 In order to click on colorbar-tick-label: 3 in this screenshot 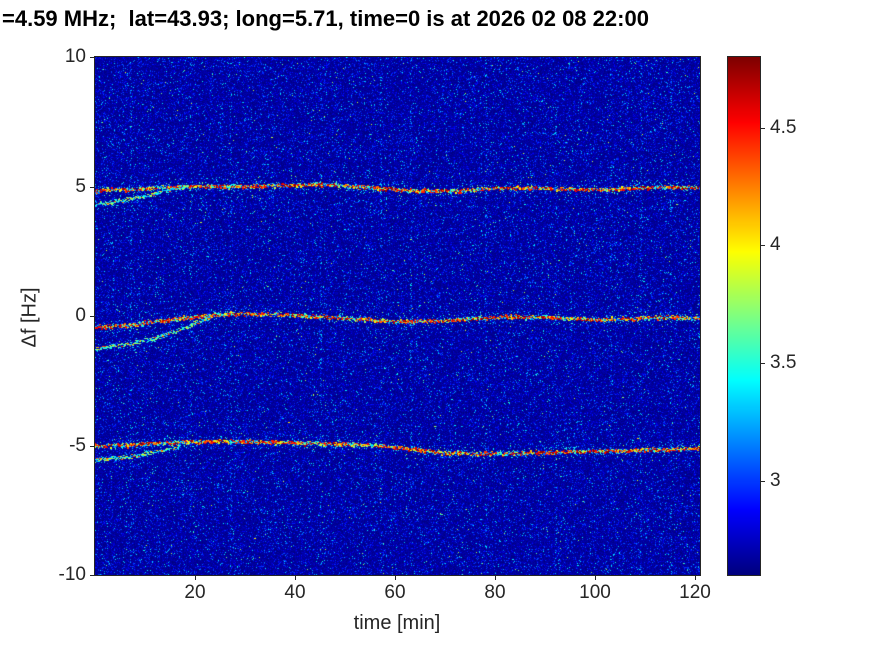, I will do `click(775, 480)`.